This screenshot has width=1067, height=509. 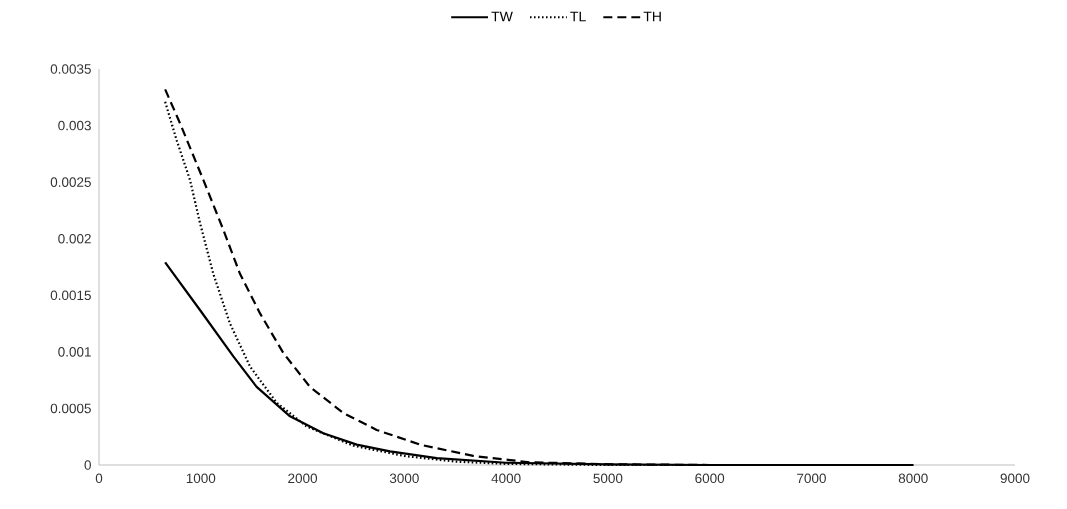 I want to click on y-tick-label: 0, so click(x=87, y=465).